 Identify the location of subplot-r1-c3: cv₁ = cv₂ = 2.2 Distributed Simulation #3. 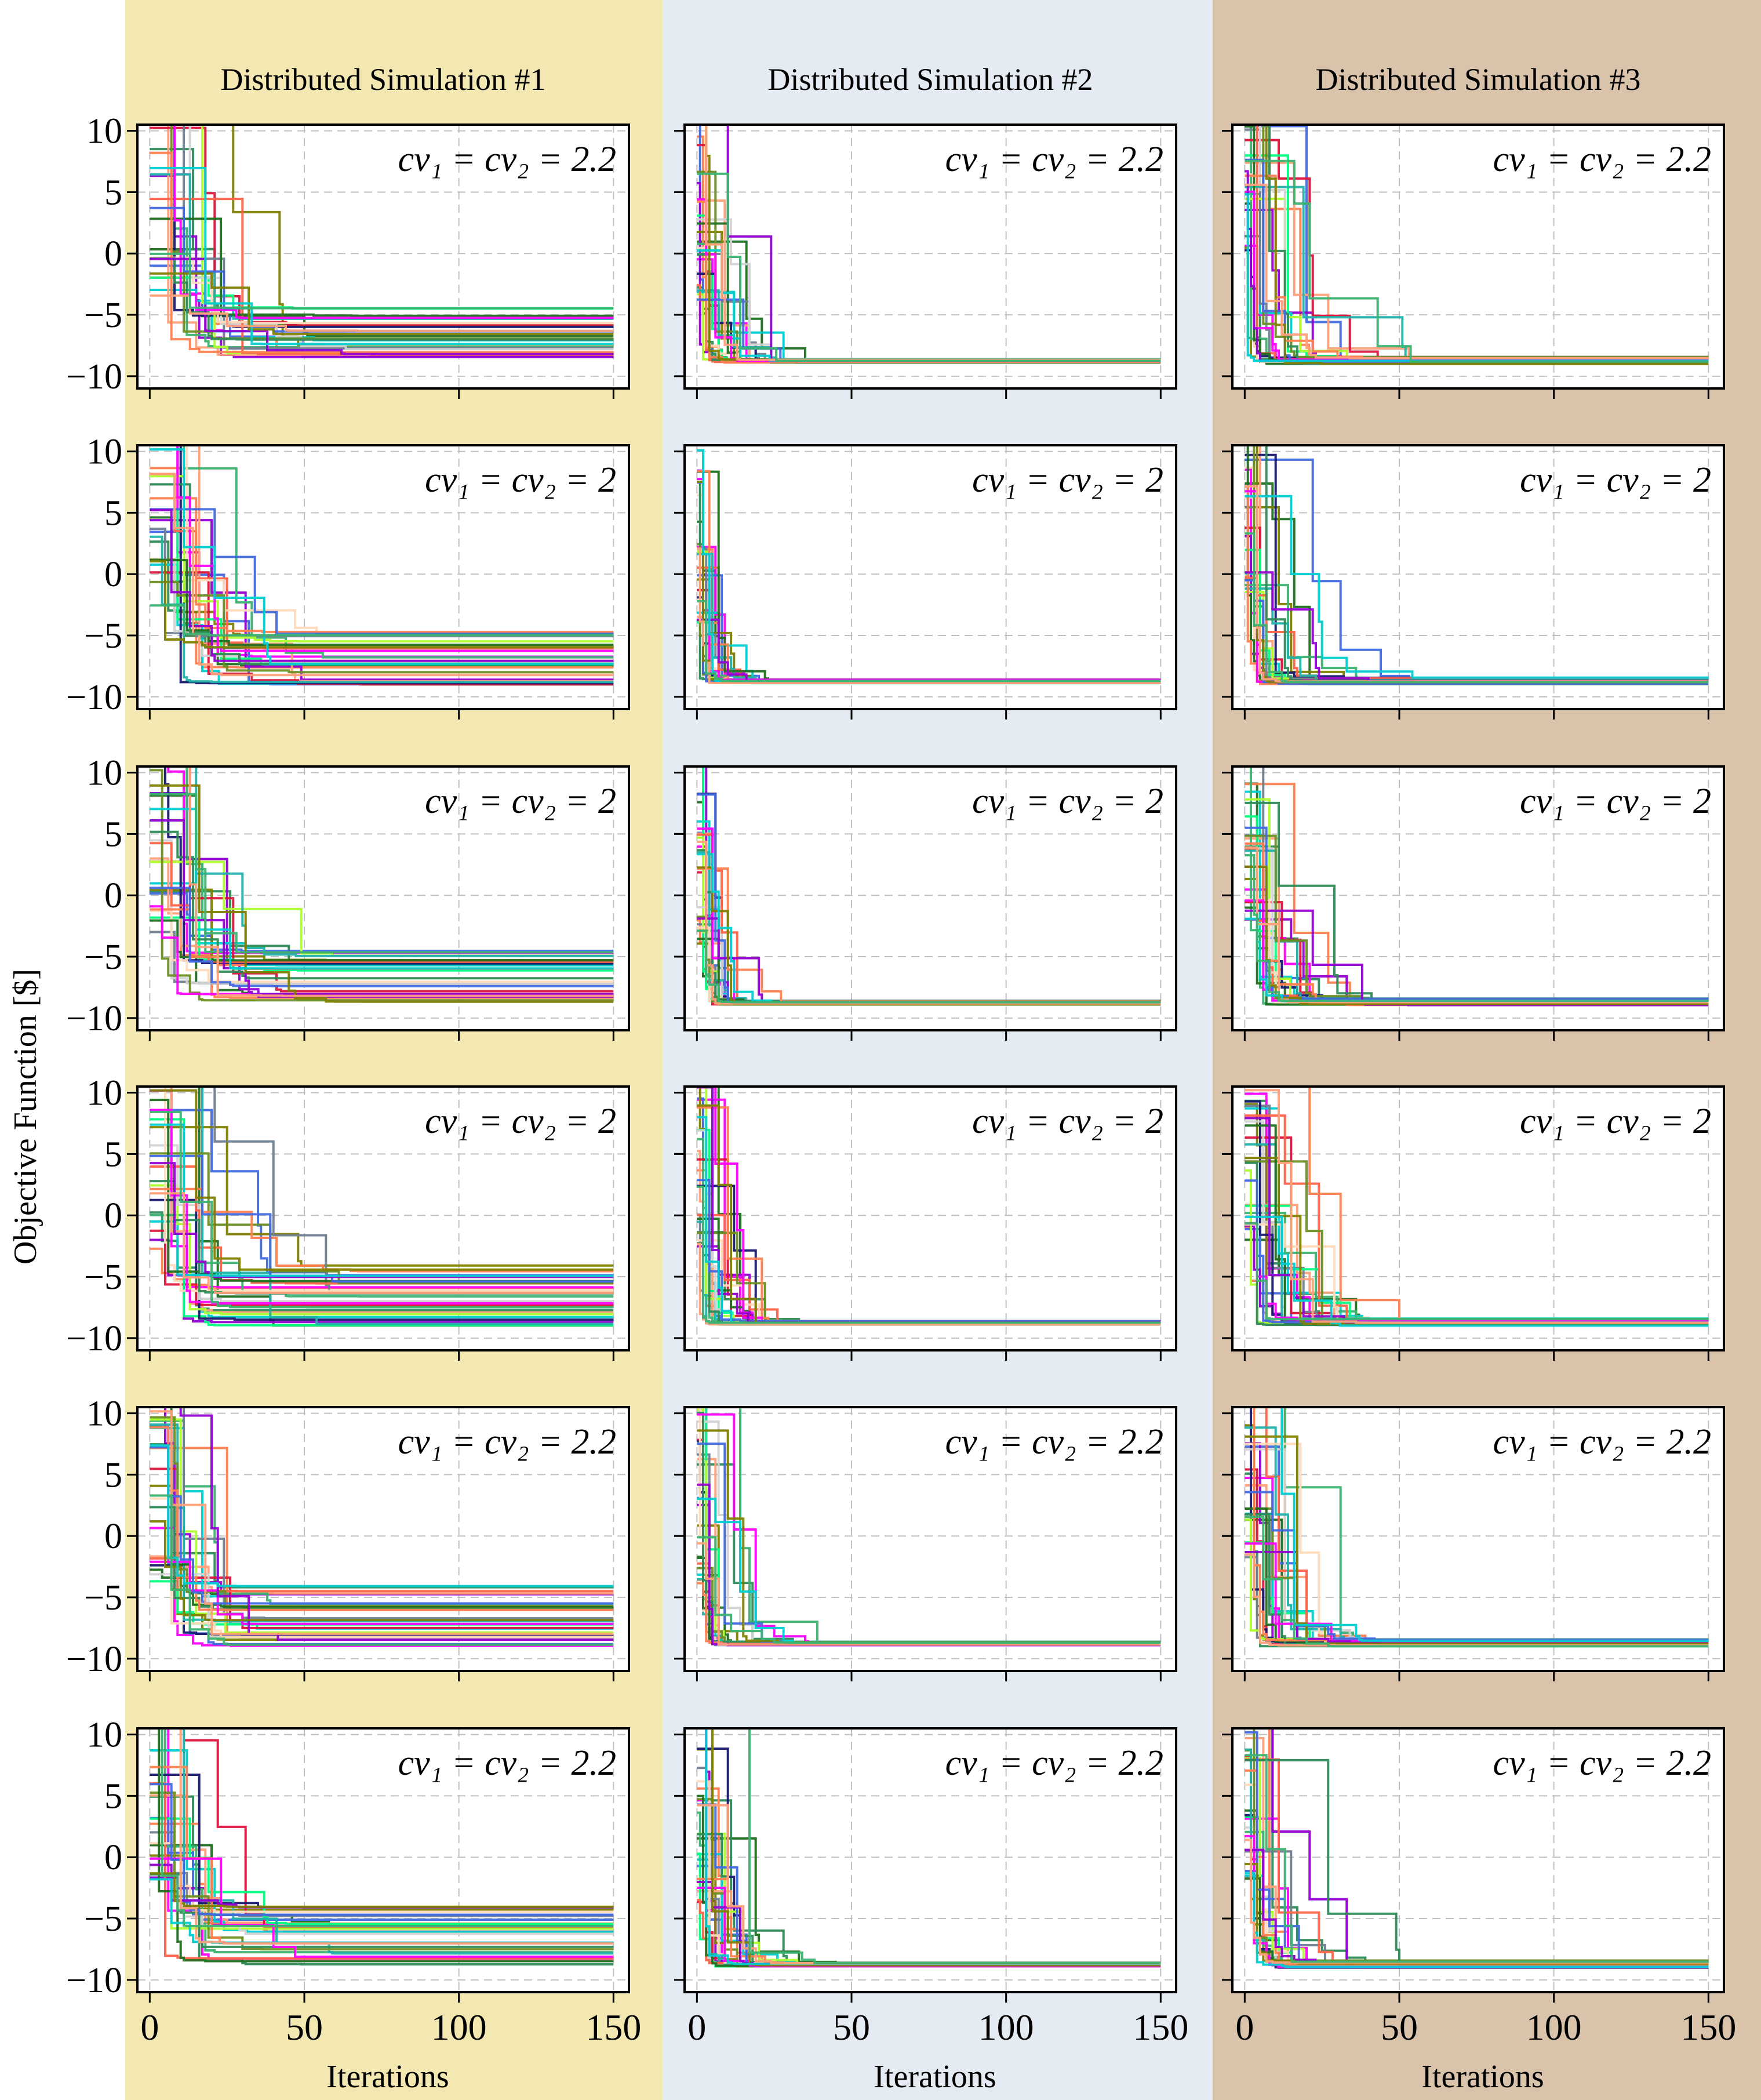
(1473, 230).